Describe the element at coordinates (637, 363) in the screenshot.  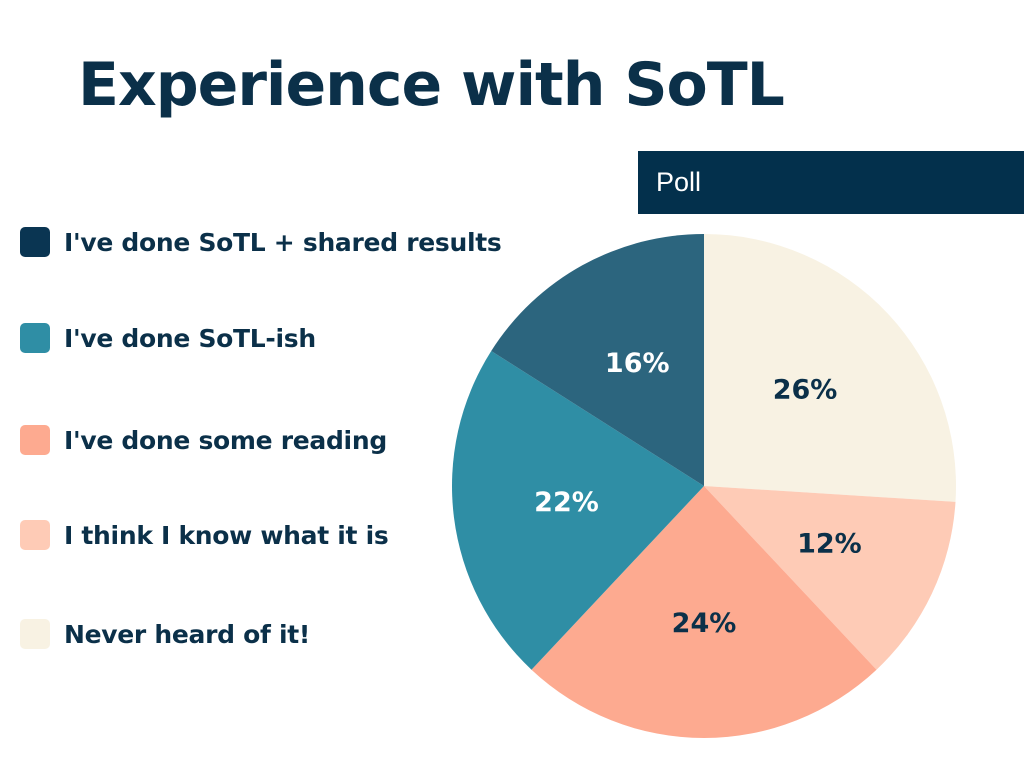
I see `slice-value-label: 16%` at that location.